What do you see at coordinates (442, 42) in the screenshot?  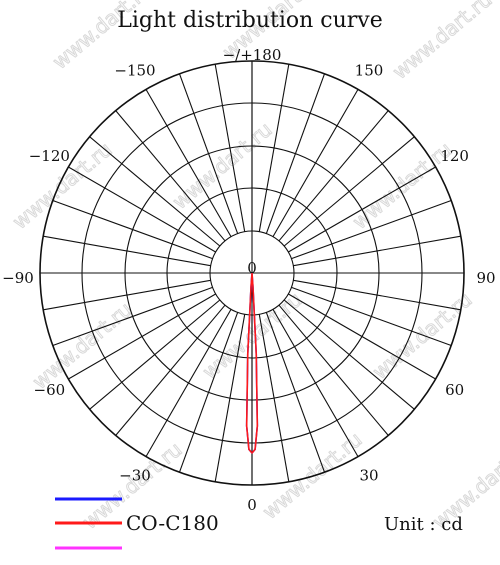 I see `watermark-text: www.dart.ru` at bounding box center [442, 42].